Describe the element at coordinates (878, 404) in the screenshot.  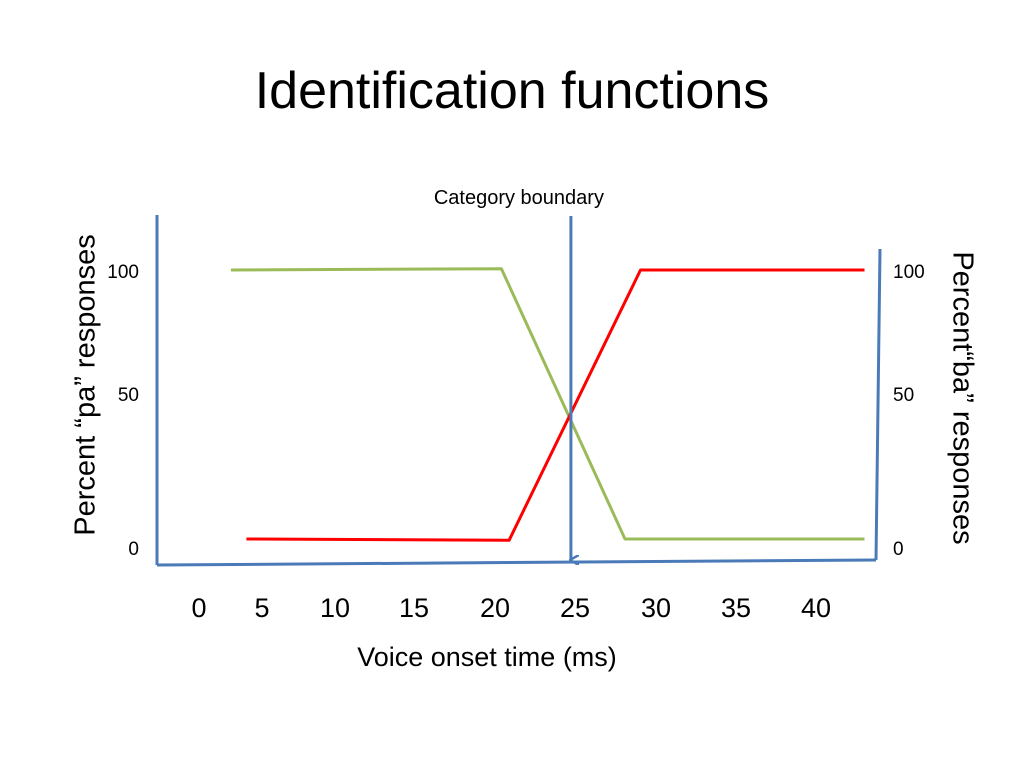
I see `right-y-axis` at that location.